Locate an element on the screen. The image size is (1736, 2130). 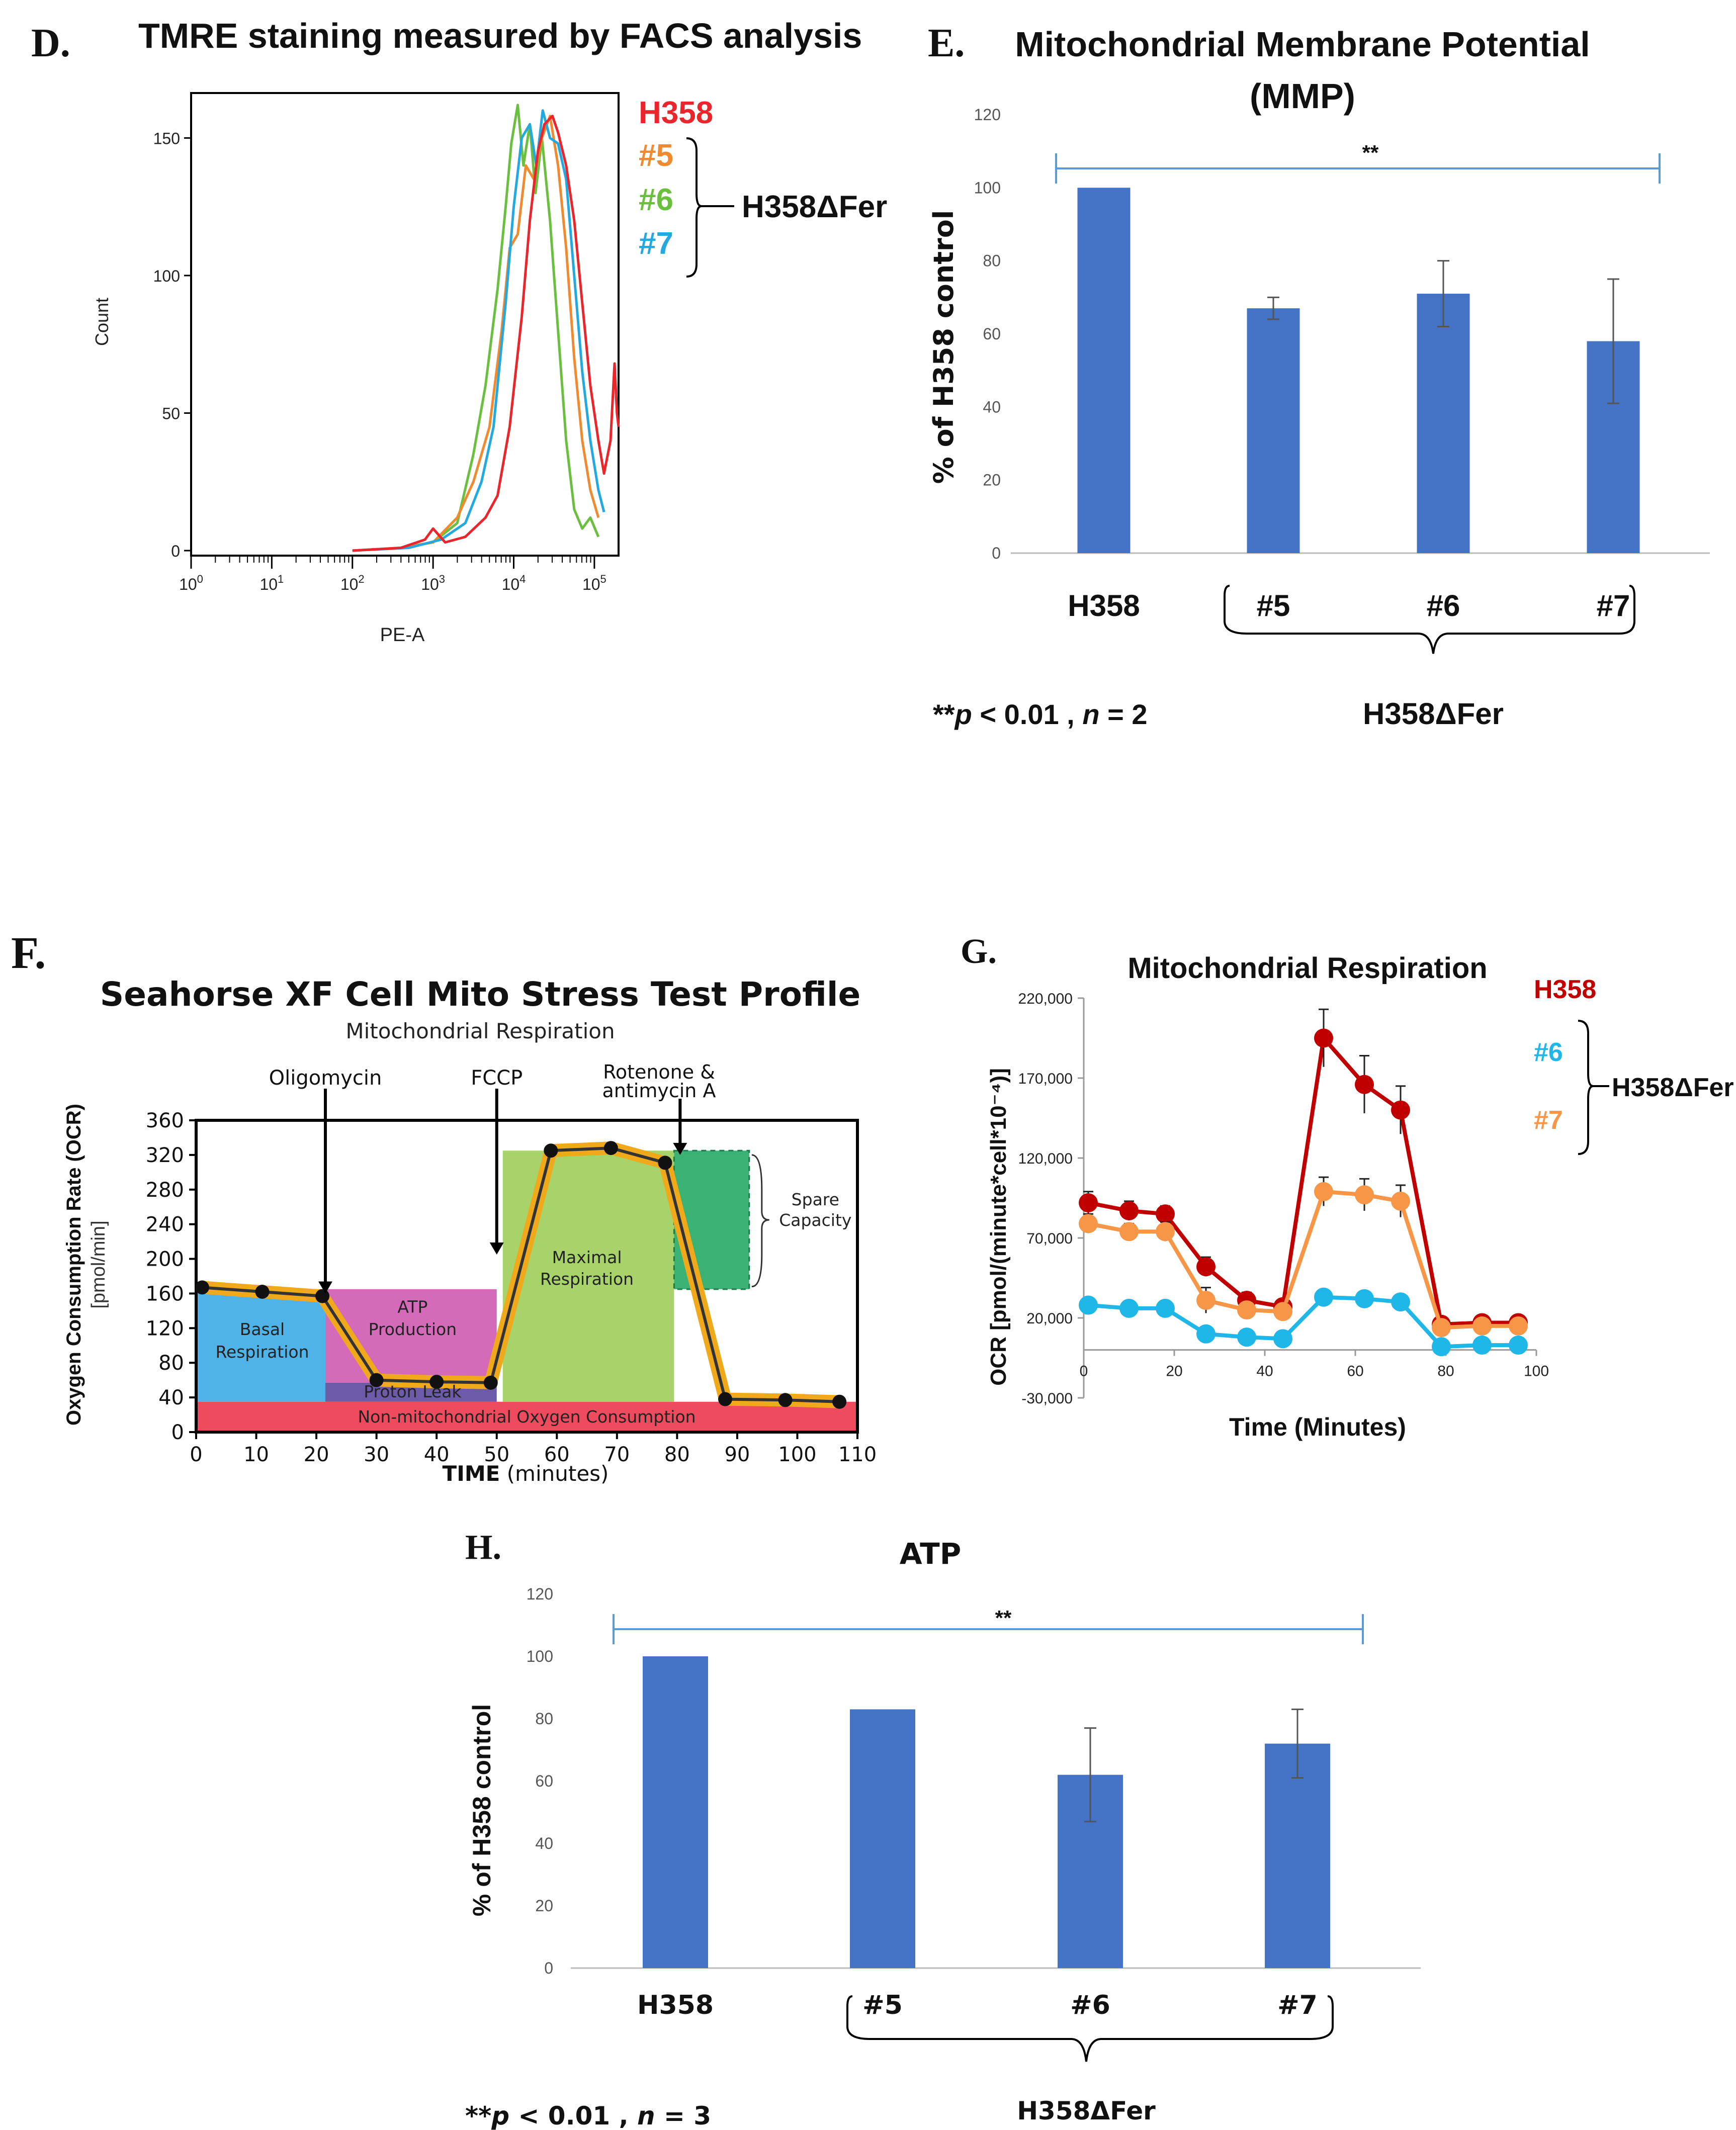
panel-h-ytick-label: 120 is located at coordinates (540, 1594).